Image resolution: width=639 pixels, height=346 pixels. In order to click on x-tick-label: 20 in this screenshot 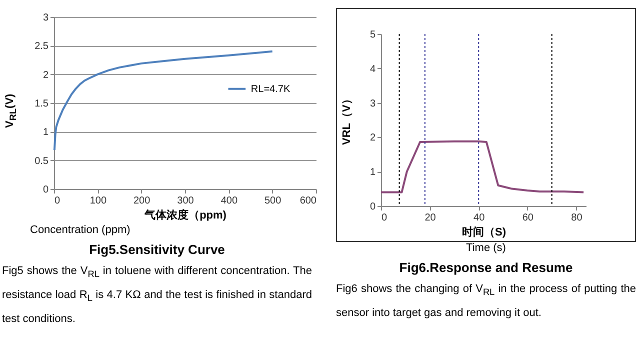, I will do `click(430, 218)`.